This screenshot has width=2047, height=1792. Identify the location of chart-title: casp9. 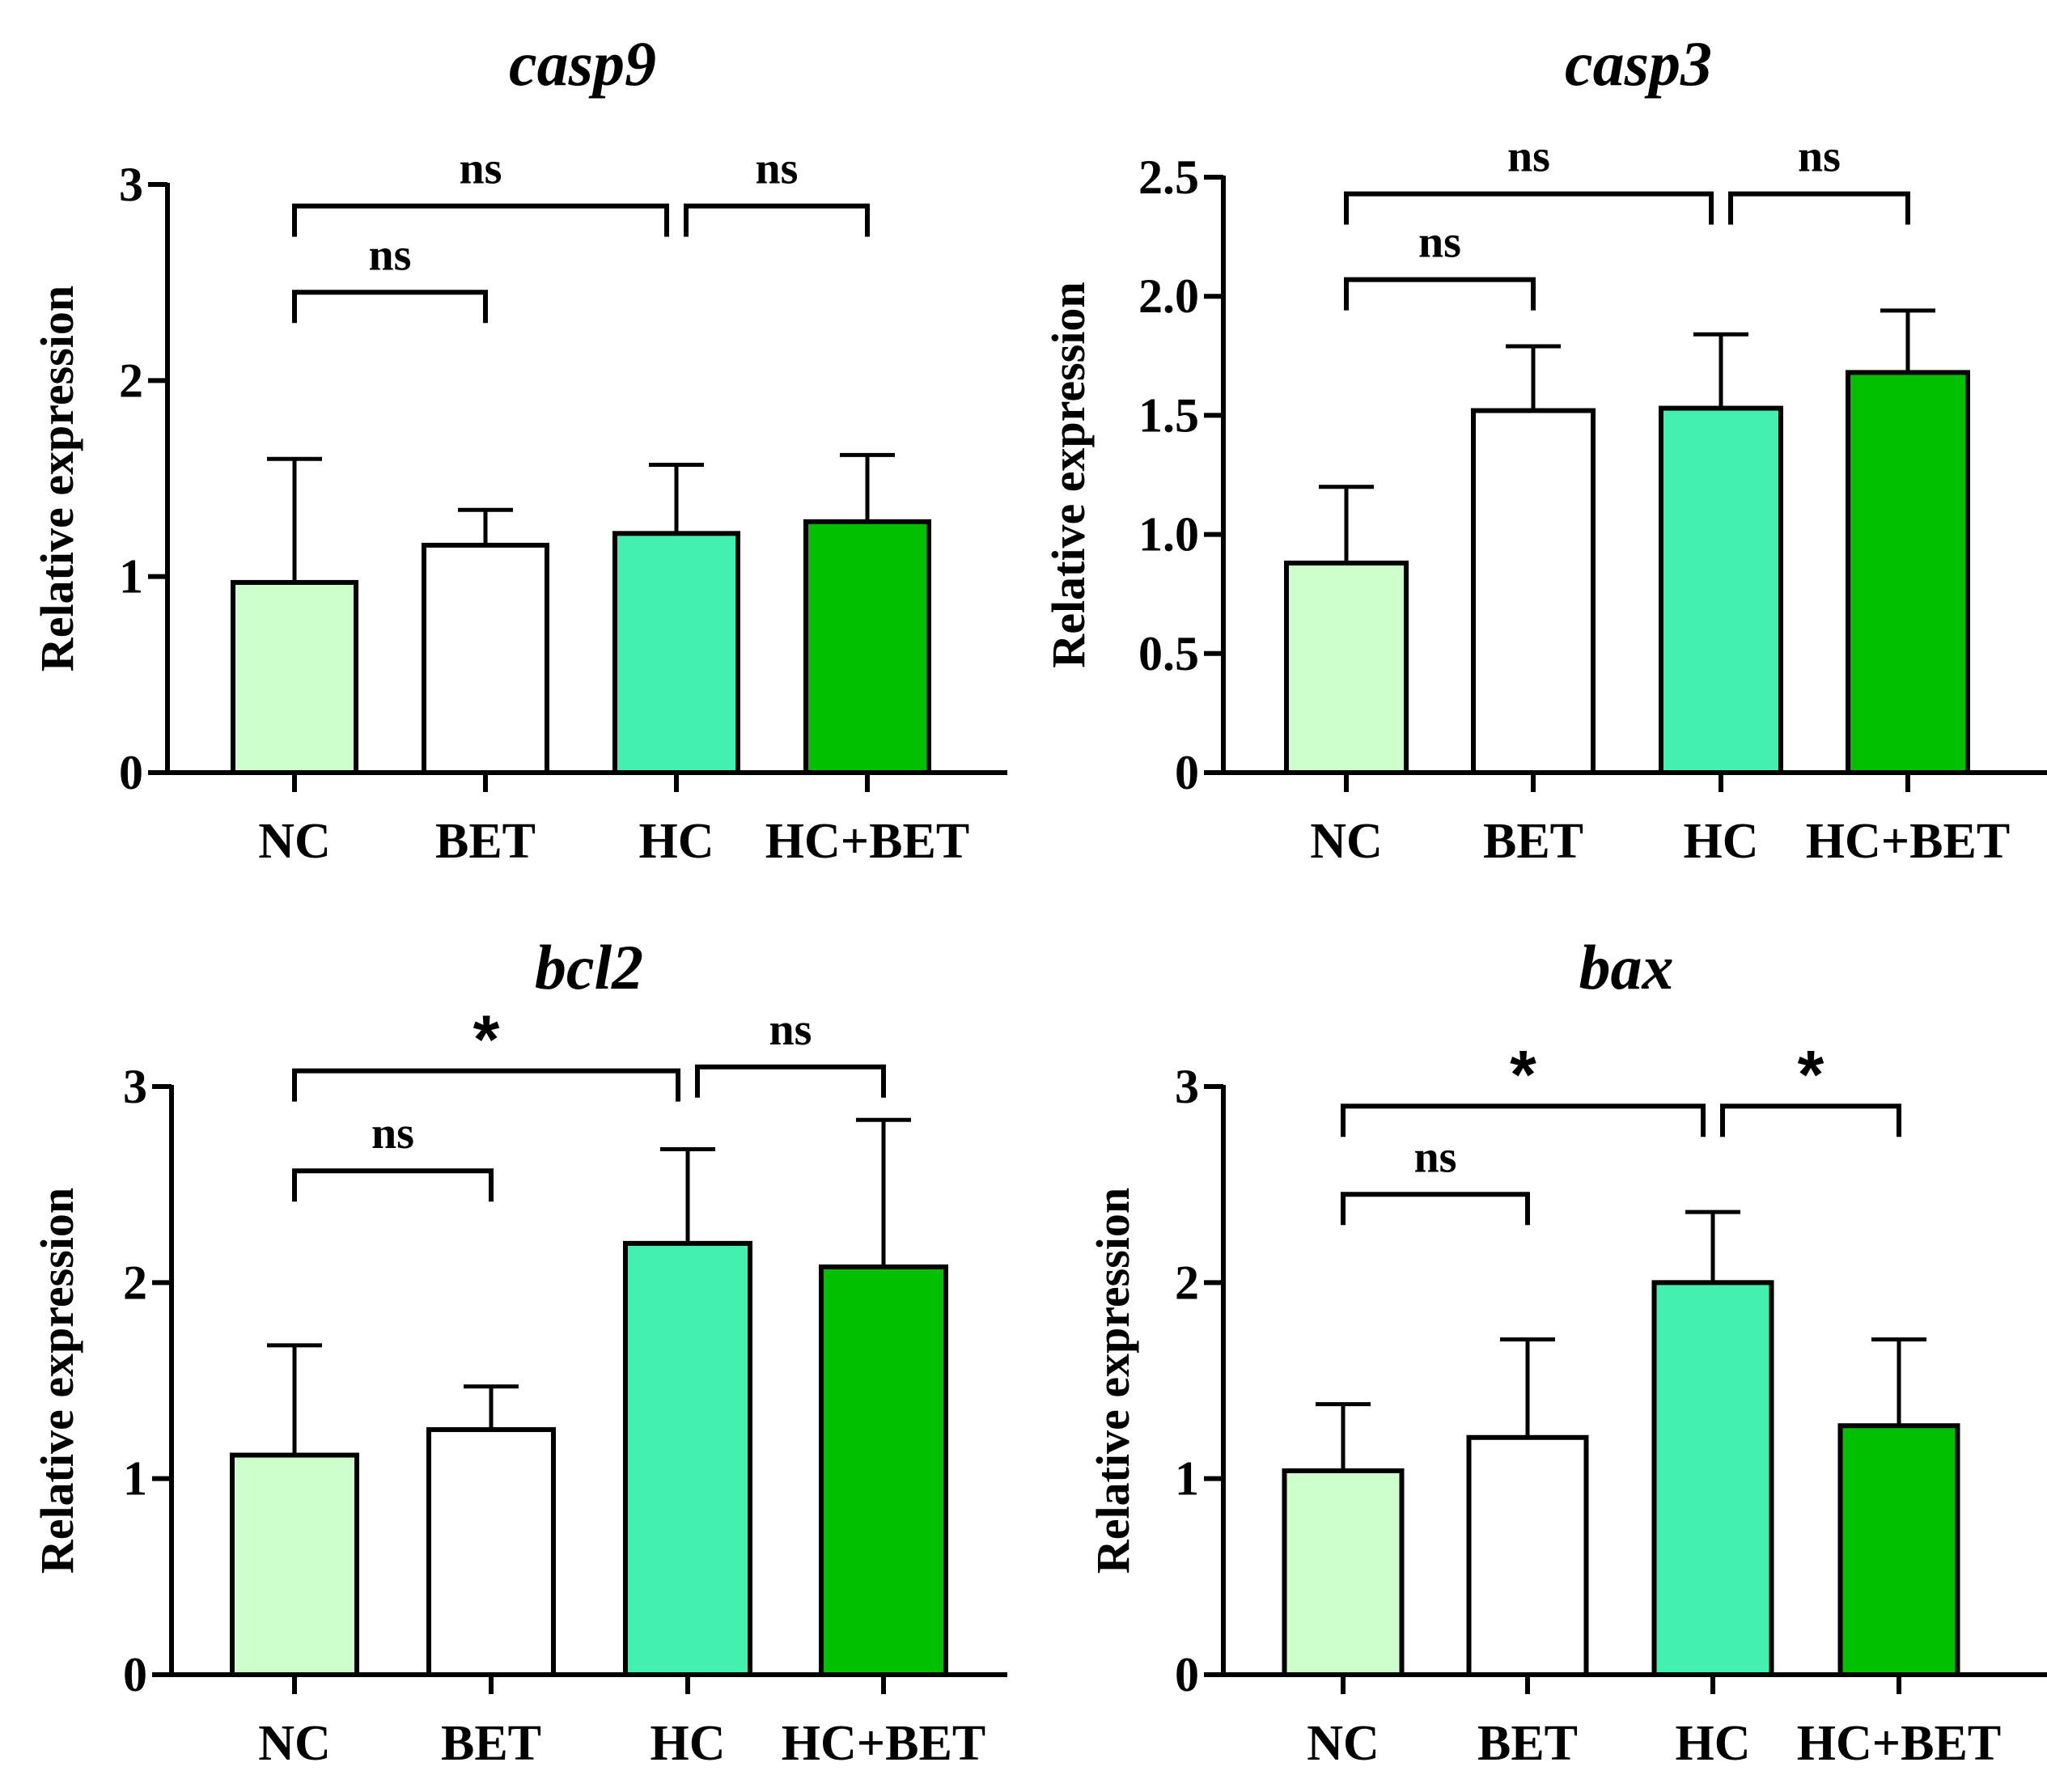
(582, 63).